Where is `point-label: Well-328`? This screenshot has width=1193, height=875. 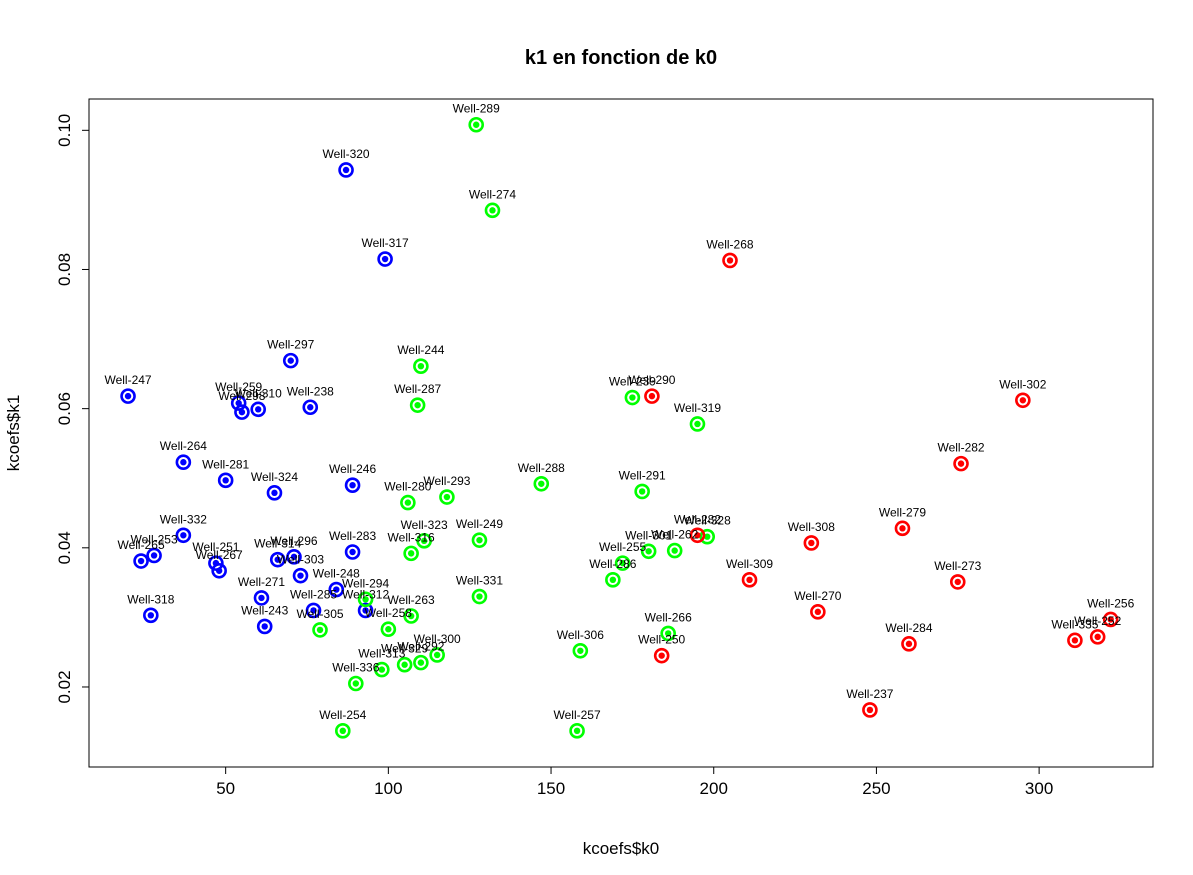 point-label: Well-328 is located at coordinates (707, 521).